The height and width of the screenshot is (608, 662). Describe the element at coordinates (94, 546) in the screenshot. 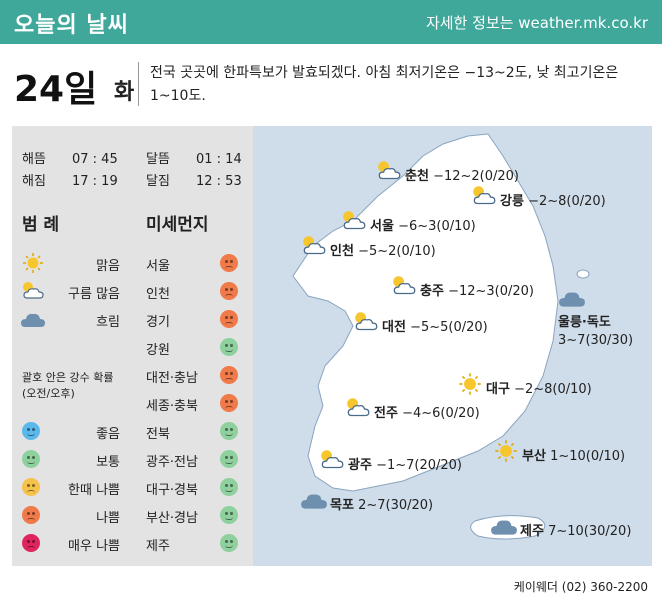

I see `grade-very-bad-label: 매우 나쁨` at that location.